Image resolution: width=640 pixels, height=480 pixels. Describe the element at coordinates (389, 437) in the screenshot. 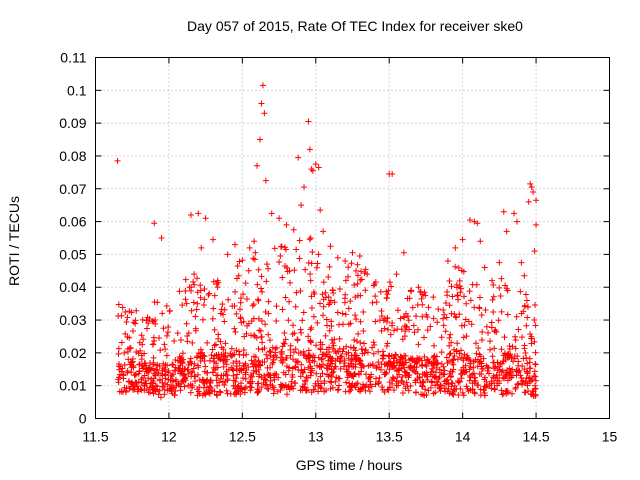

I see `x-tick-label: 13.5` at that location.